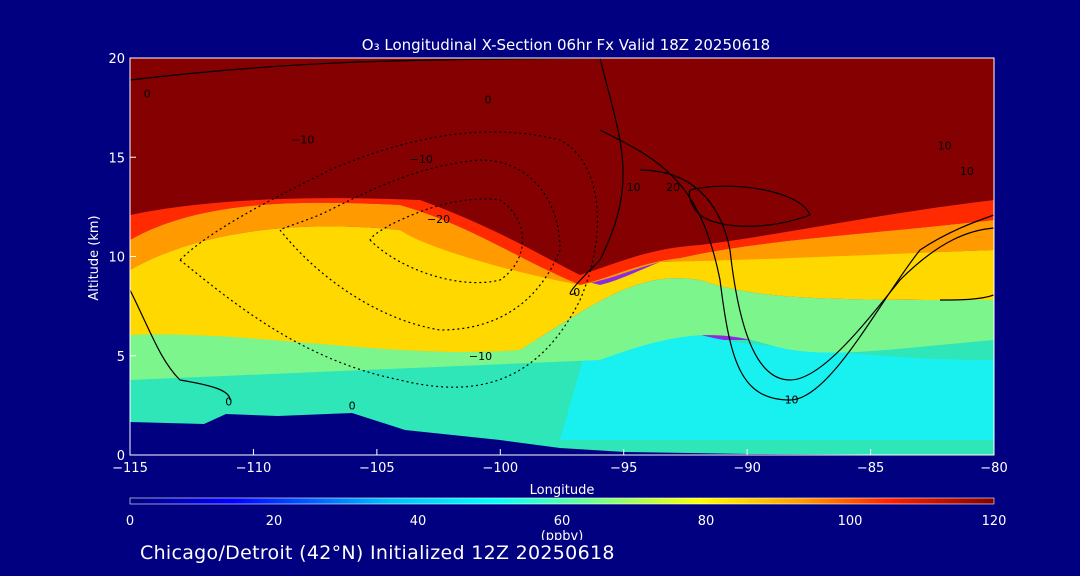  I want to click on x-tick-label: −110, so click(254, 468).